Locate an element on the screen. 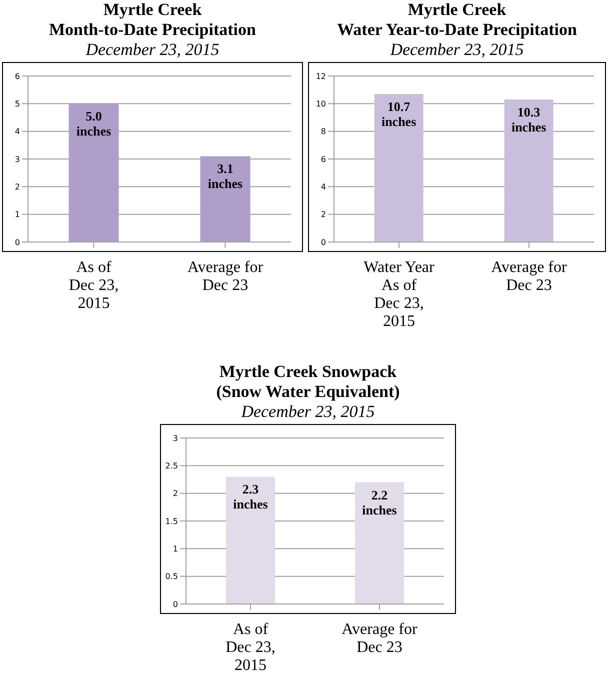 This screenshot has width=608, height=691. chart-title: Myrtle Creek Water Year-to-Date Precipitation is located at coordinates (457, 20).